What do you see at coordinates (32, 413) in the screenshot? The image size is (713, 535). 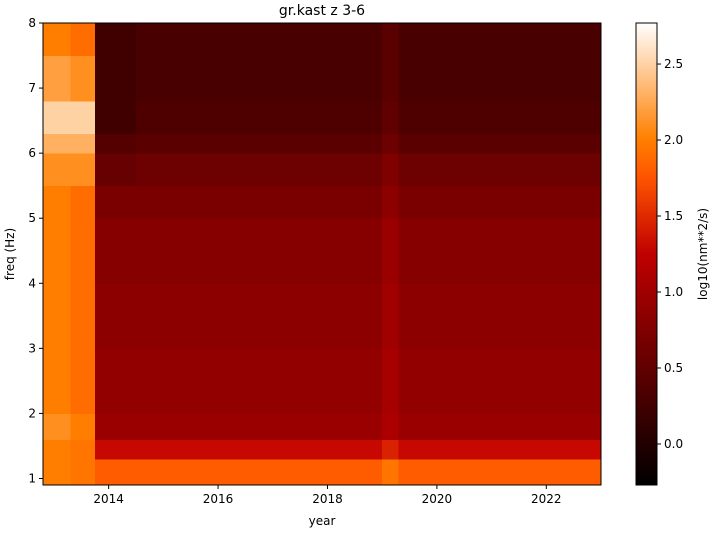 I see `y-tick-label: 2` at bounding box center [32, 413].